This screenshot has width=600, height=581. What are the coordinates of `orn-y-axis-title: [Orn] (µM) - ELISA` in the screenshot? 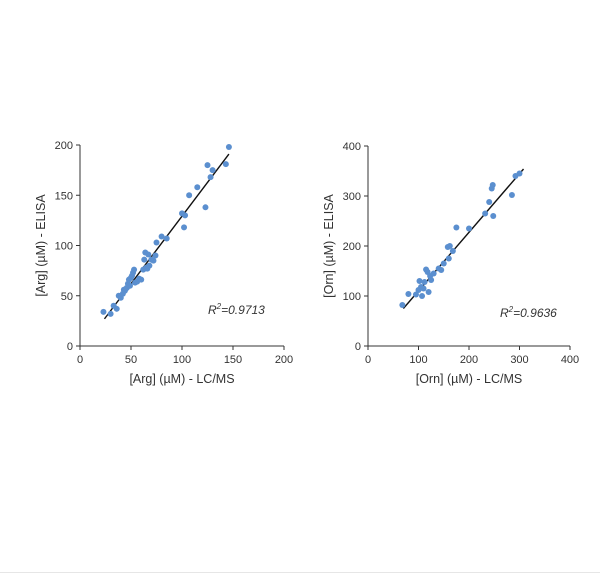 It's located at (329, 245).